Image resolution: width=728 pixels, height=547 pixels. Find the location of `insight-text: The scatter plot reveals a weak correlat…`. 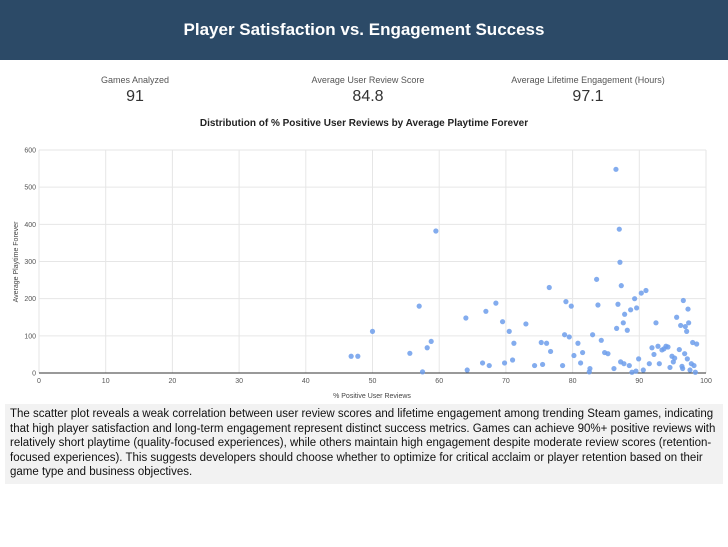

insight-text: The scatter plot reveals a weak correlat… is located at coordinates (363, 443).